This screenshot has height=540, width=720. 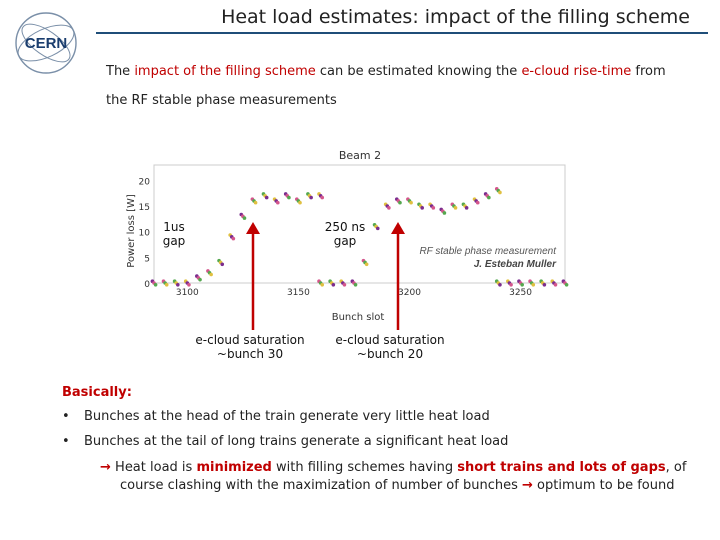 I want to click on saturation-label-1: e-cloud saturation ~bunch 30, so click(x=250, y=347).